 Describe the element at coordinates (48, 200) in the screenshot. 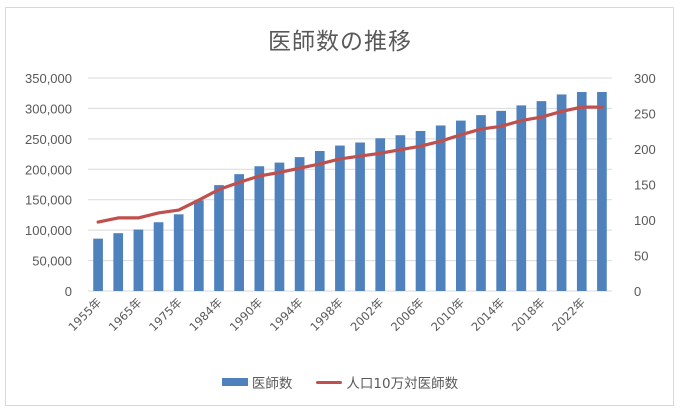

I see `left-axis-tick: 150,000` at that location.